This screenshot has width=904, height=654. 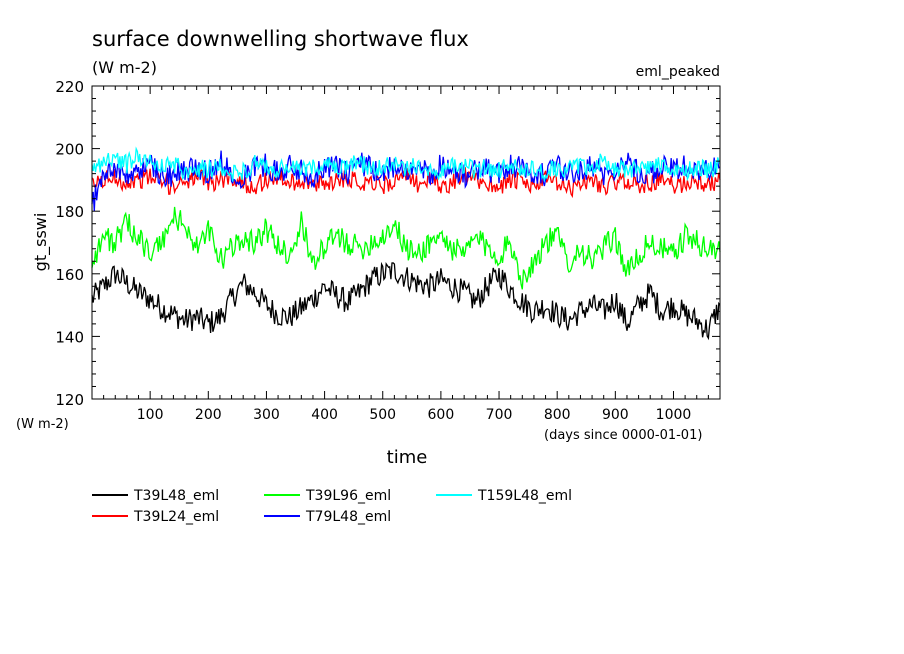 What do you see at coordinates (69, 150) in the screenshot?
I see `y-tick-label: 200` at bounding box center [69, 150].